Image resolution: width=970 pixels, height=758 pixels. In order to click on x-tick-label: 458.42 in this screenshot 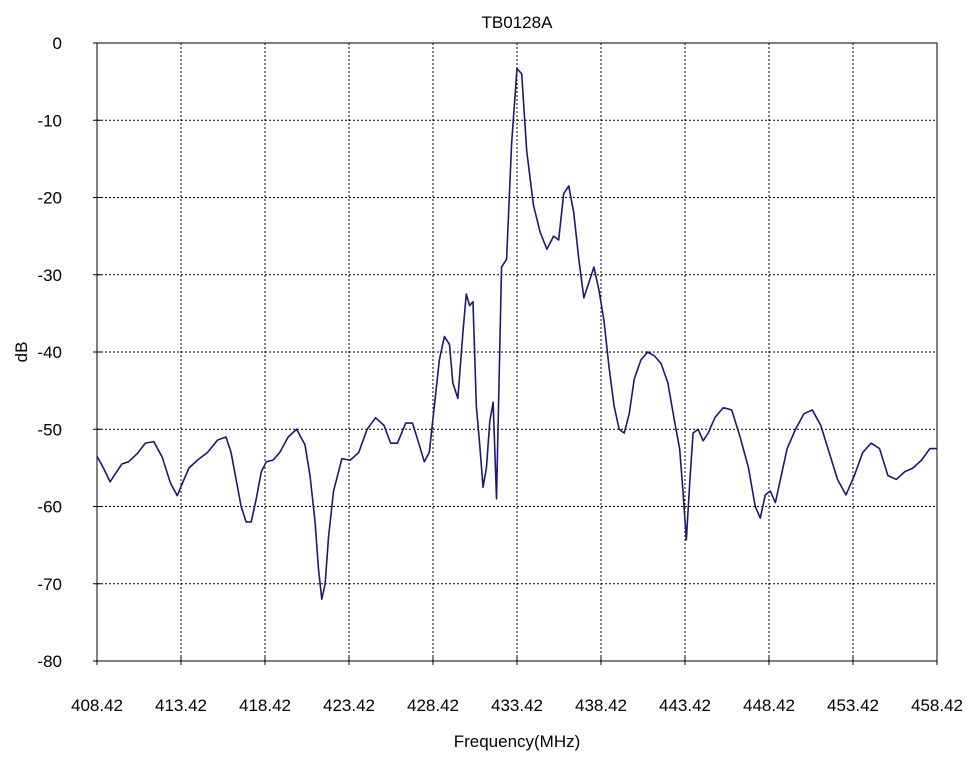, I will do `click(937, 705)`.